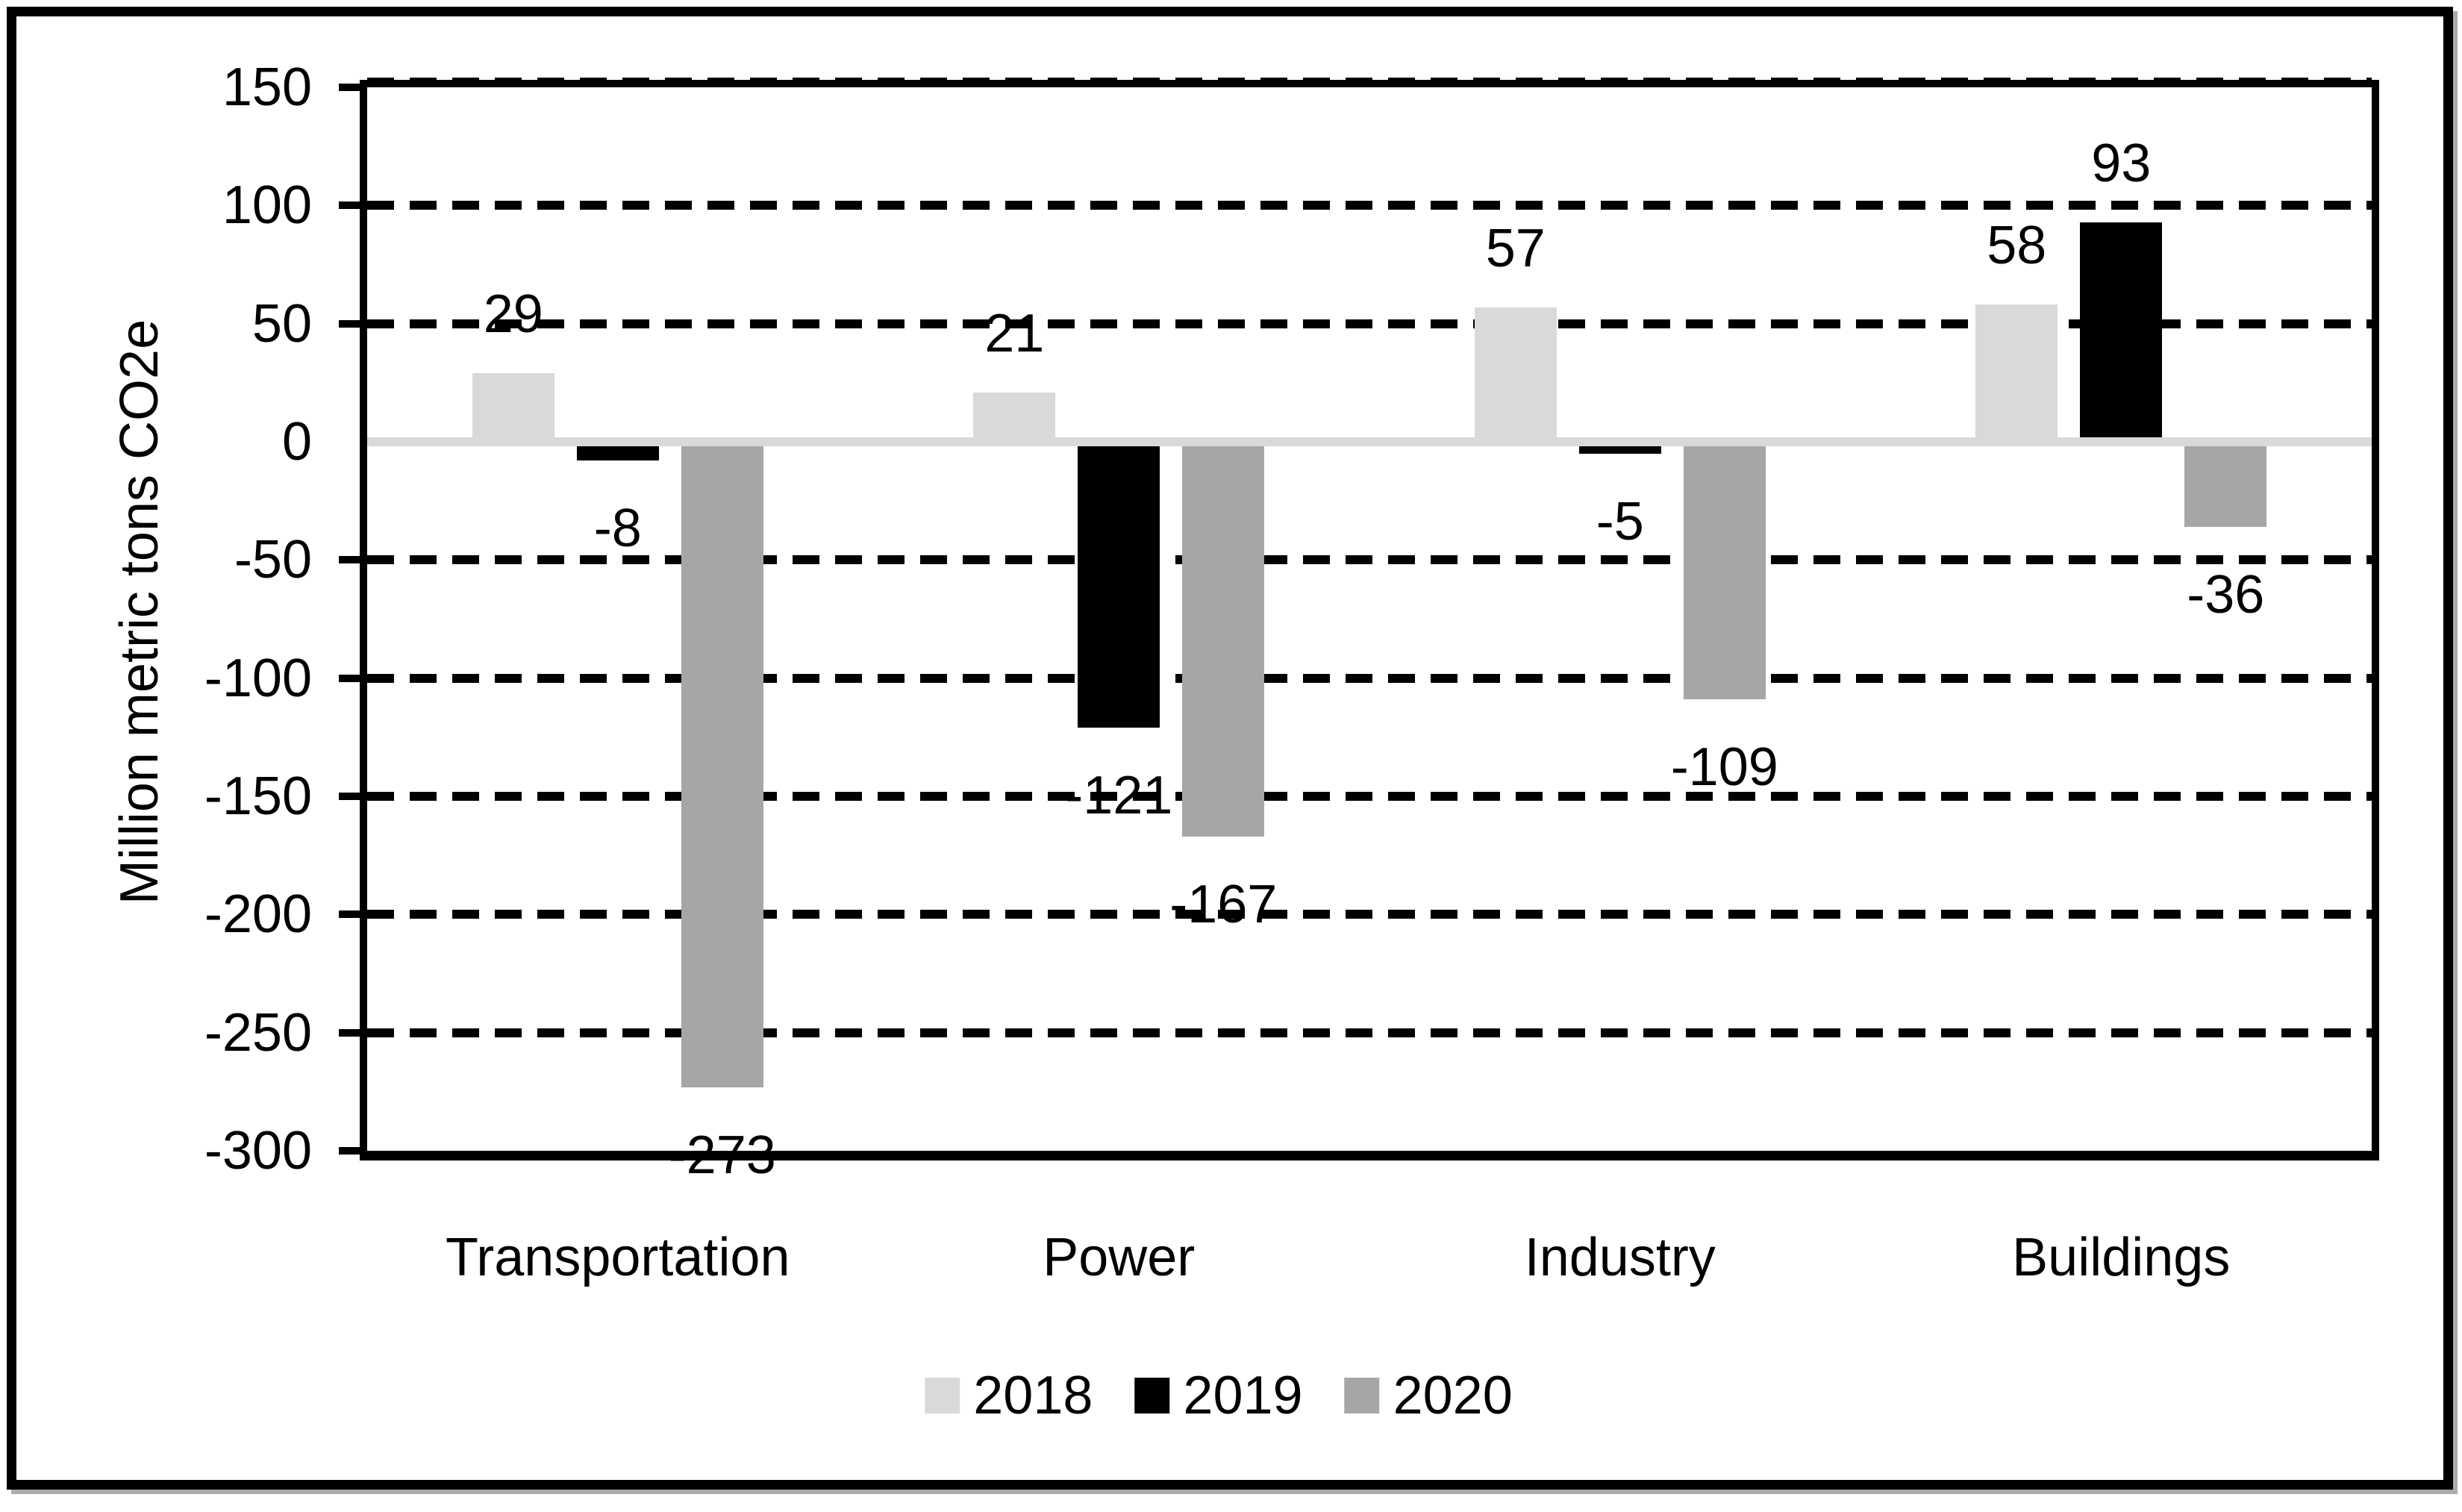 This screenshot has height=1512, width=2462. Describe the element at coordinates (1033, 1395) in the screenshot. I see `legend-label-2018: 2018` at that location.